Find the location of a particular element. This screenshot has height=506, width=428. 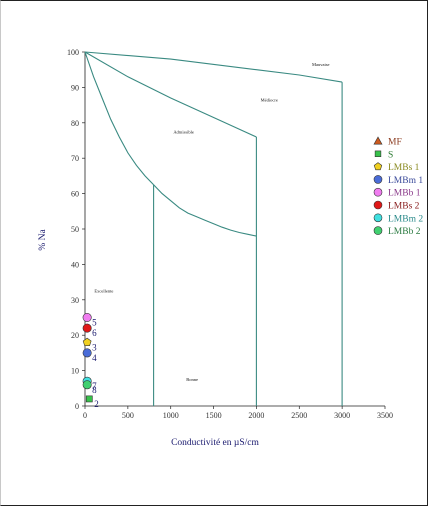

x-tick-label: 3500 is located at coordinates (385, 415).